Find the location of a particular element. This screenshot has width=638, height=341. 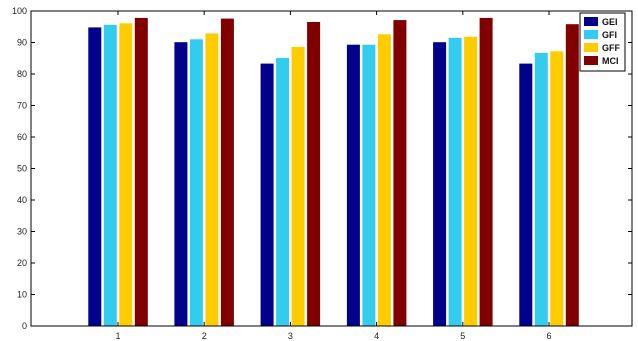

y-tick-label: 10 is located at coordinates (22, 295).